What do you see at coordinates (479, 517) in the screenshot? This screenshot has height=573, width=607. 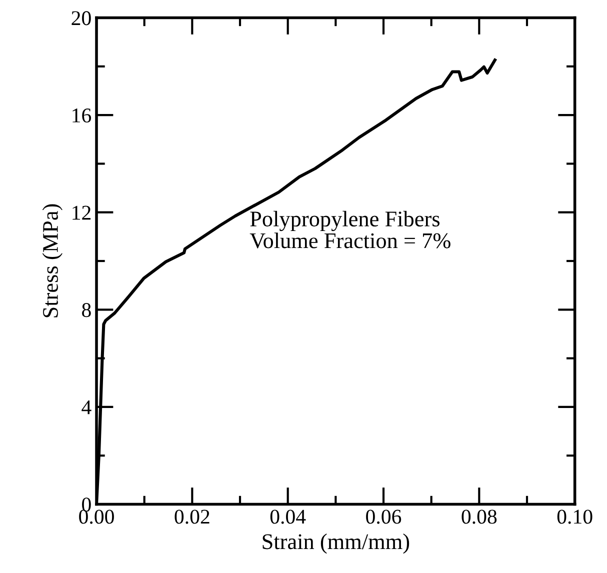 I see `x-tick-label: 0.08` at bounding box center [479, 517].